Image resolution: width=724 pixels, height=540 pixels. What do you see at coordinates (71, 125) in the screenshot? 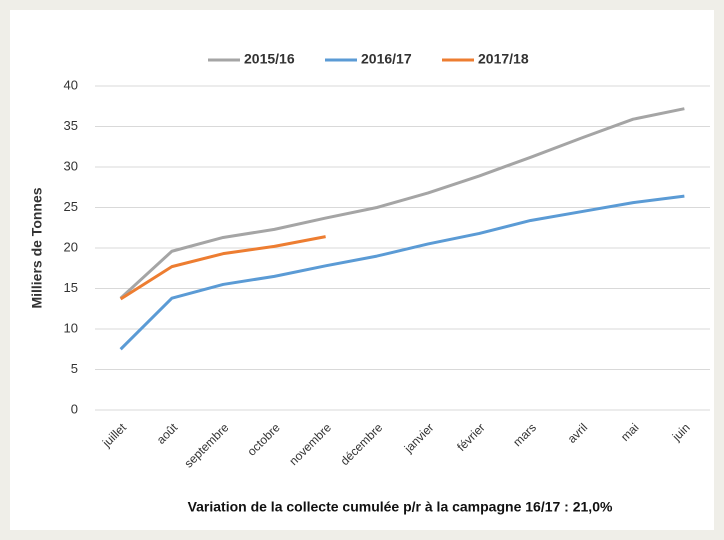
I see `y-tick-label: 35` at bounding box center [71, 125].